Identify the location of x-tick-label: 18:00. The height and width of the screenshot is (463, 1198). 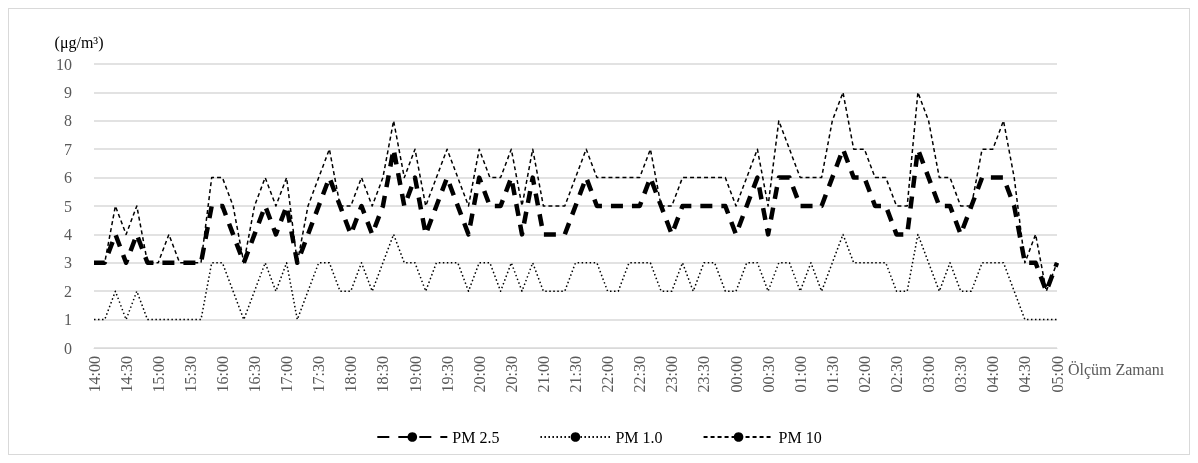
(351, 374).